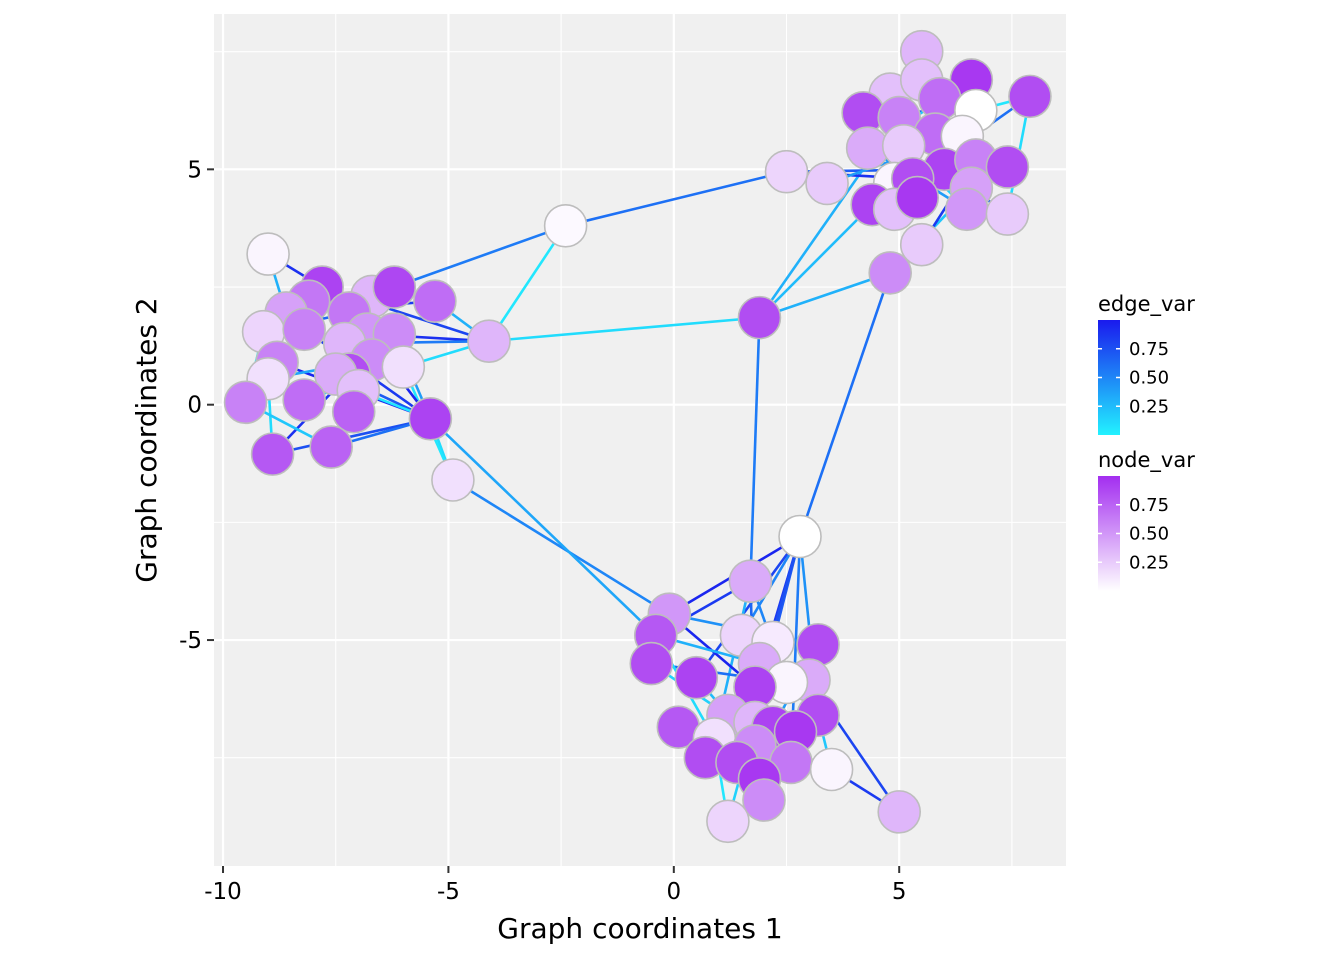 Image resolution: width=1344 pixels, height=960 pixels. I want to click on x-axis-title: Graph coordinates 1, so click(639, 928).